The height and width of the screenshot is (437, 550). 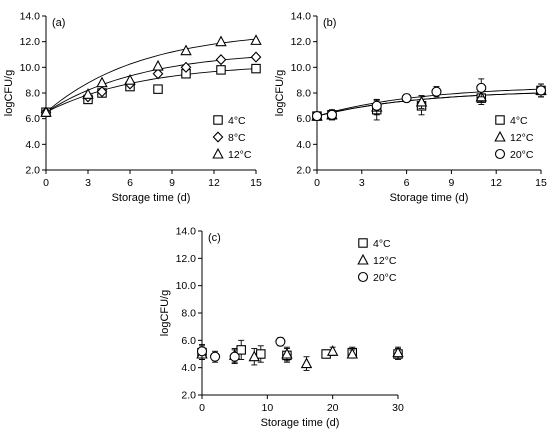 I want to click on x-tick-label: 15, so click(x=541, y=183).